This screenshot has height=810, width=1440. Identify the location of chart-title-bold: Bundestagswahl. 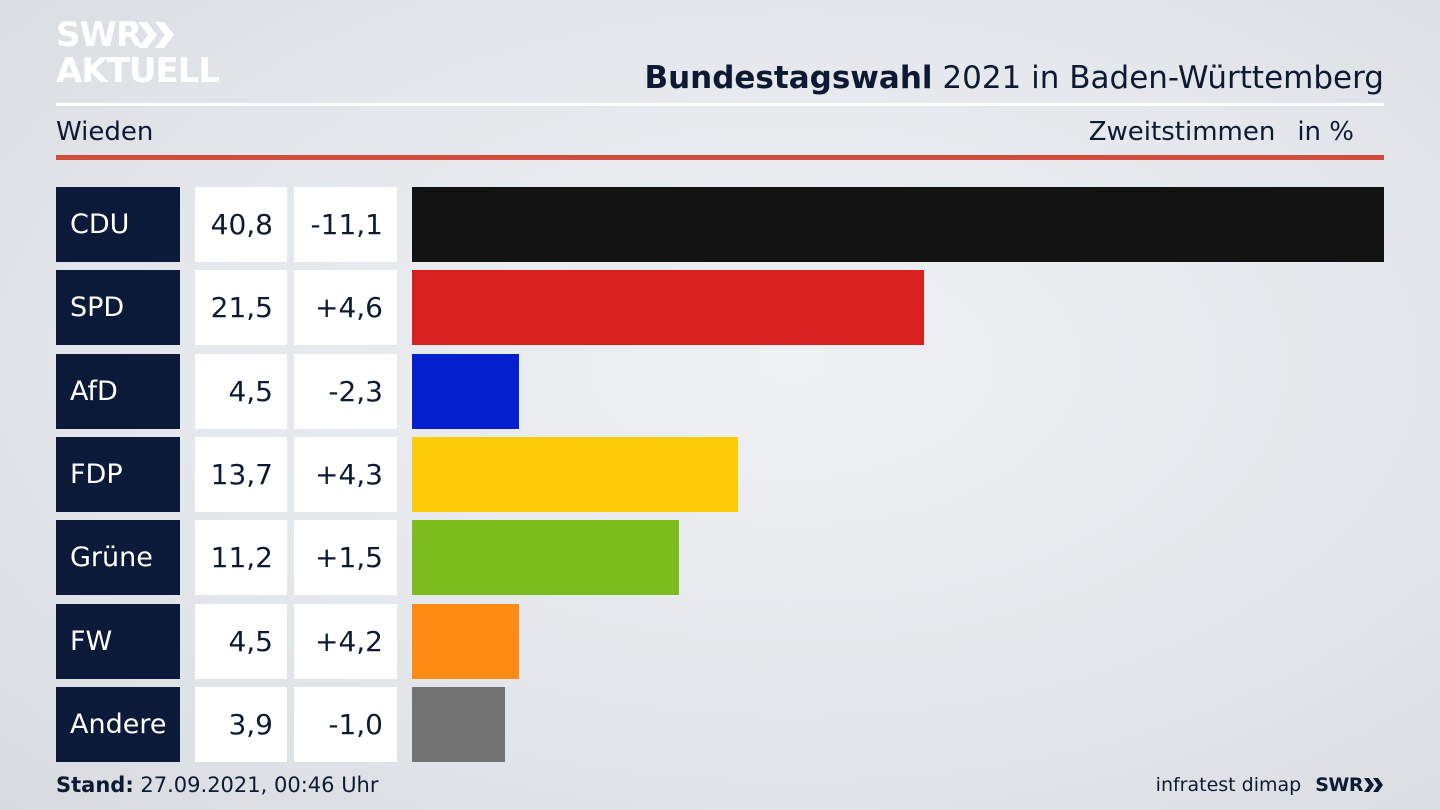
(788, 78).